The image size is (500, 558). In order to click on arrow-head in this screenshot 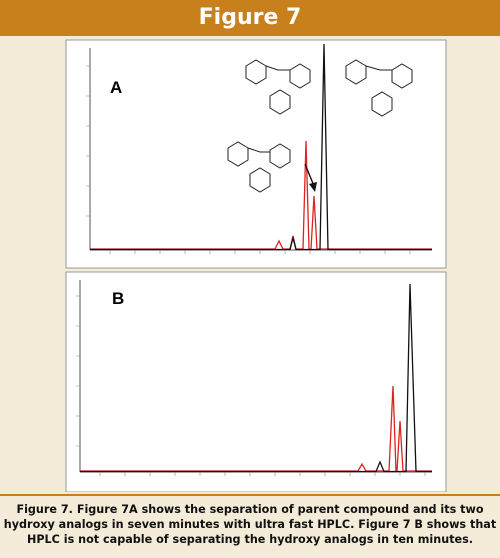, I will do `click(313, 187)`.